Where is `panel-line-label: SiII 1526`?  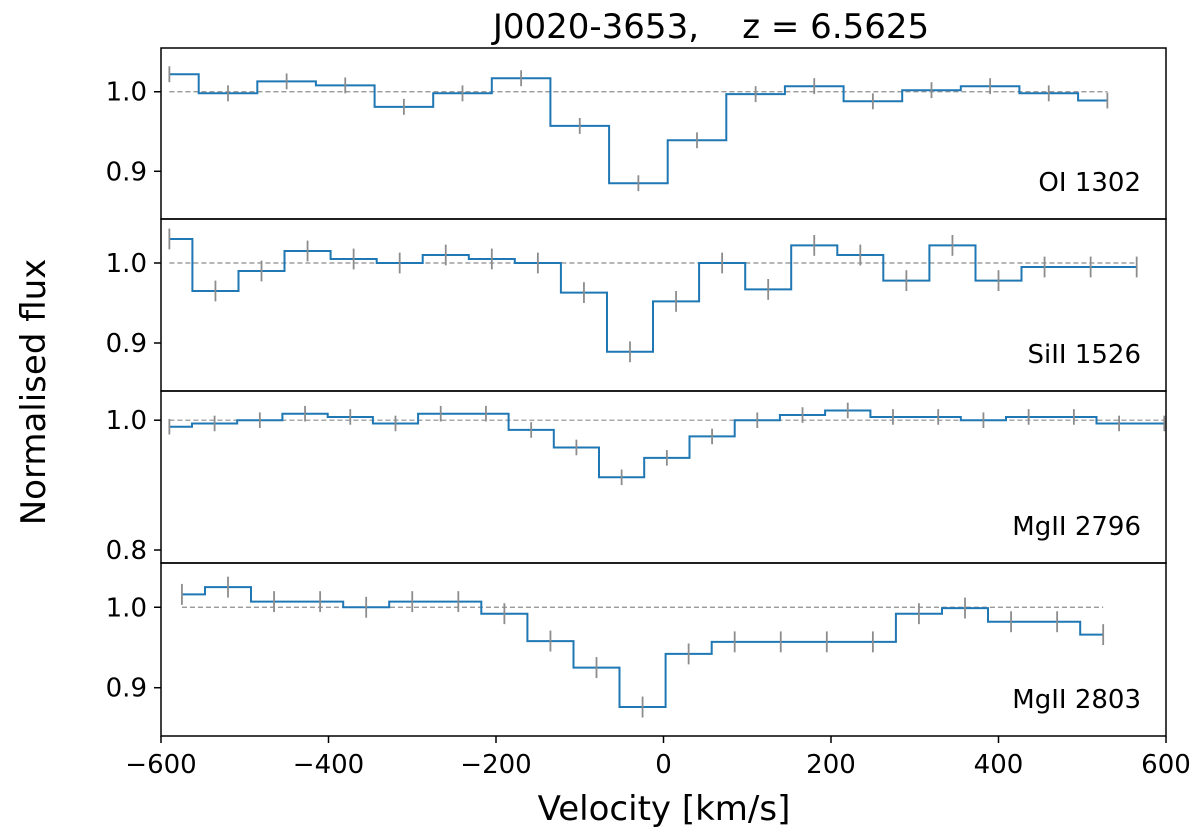 panel-line-label: SiII 1526 is located at coordinates (1085, 355).